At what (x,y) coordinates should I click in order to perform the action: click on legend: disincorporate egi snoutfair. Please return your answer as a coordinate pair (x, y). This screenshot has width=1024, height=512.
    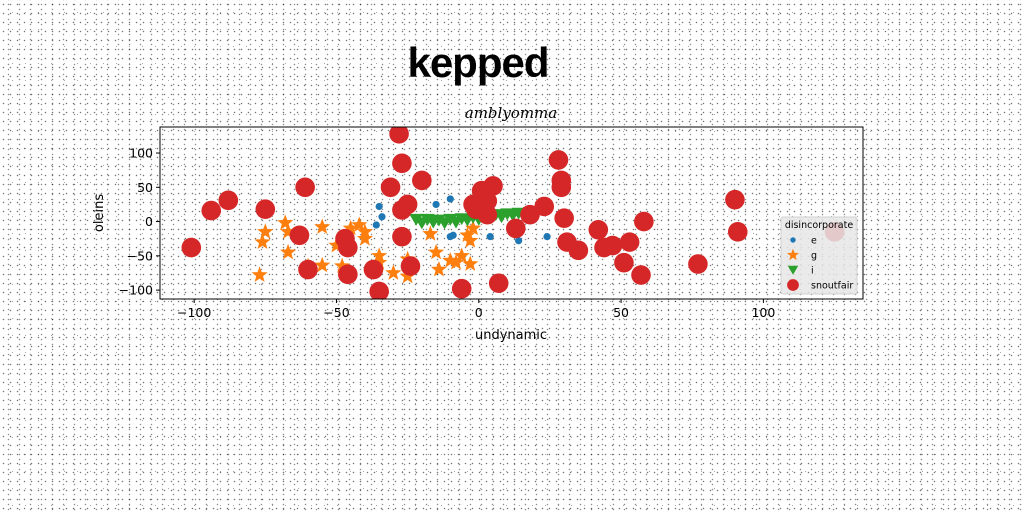
    Looking at the image, I should click on (819, 255).